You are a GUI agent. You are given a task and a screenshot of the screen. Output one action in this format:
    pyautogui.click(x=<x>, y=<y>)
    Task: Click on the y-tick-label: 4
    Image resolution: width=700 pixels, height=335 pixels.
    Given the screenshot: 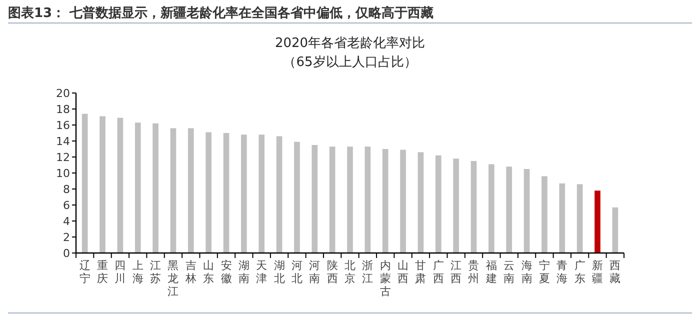 What is the action you would take?
    pyautogui.click(x=66, y=221)
    